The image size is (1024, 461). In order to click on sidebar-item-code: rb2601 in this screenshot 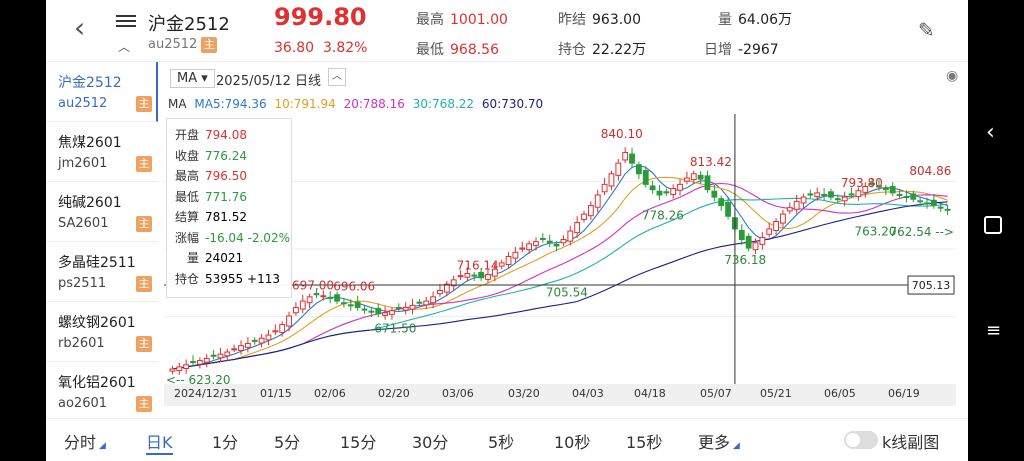, I will do `click(81, 343)`.